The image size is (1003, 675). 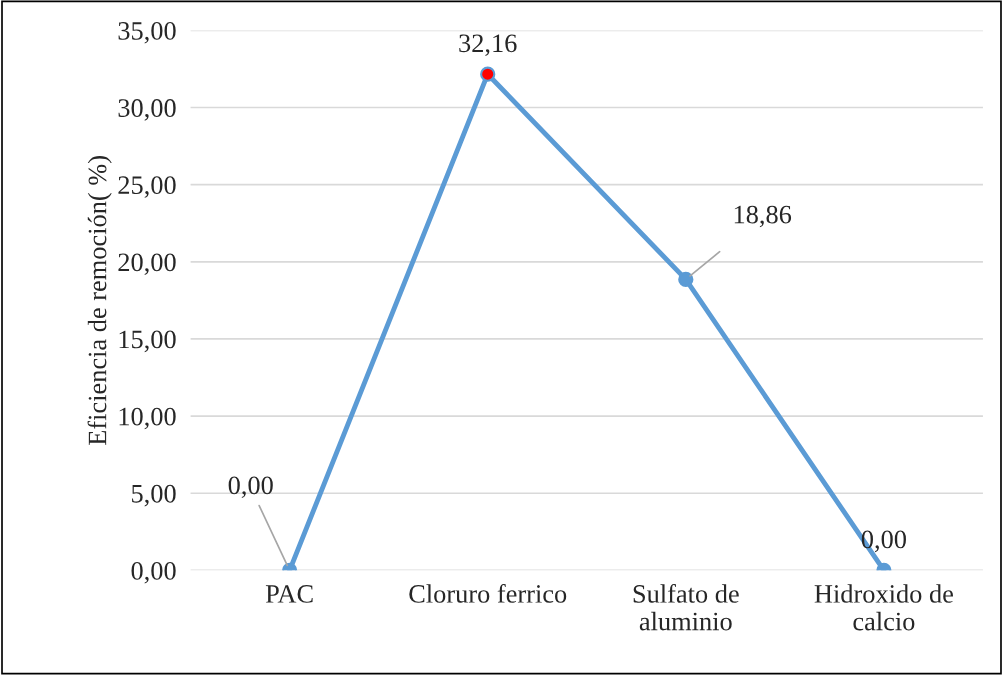 What do you see at coordinates (154, 495) in the screenshot?
I see `y-tick-label: 5,00` at bounding box center [154, 495].